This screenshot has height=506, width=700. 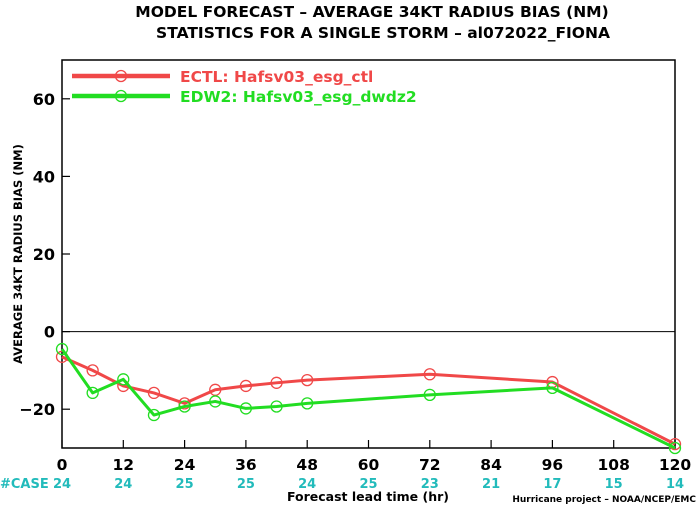 What do you see at coordinates (491, 484) in the screenshot?
I see `case-count: 21` at bounding box center [491, 484].